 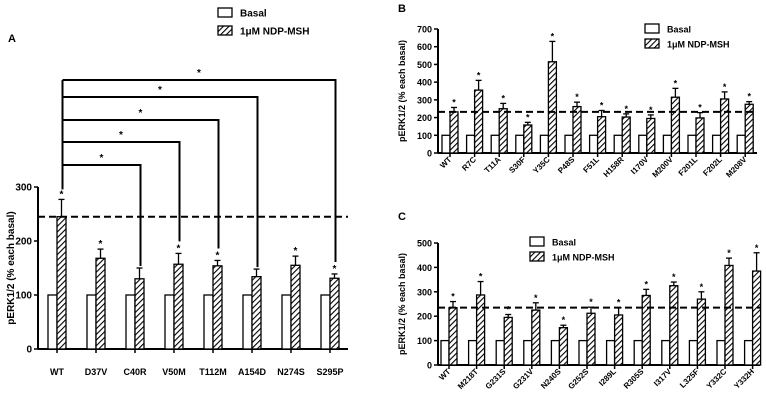 What do you see at coordinates (174, 372) in the screenshot?
I see `x-tick-label: V50M` at bounding box center [174, 372].